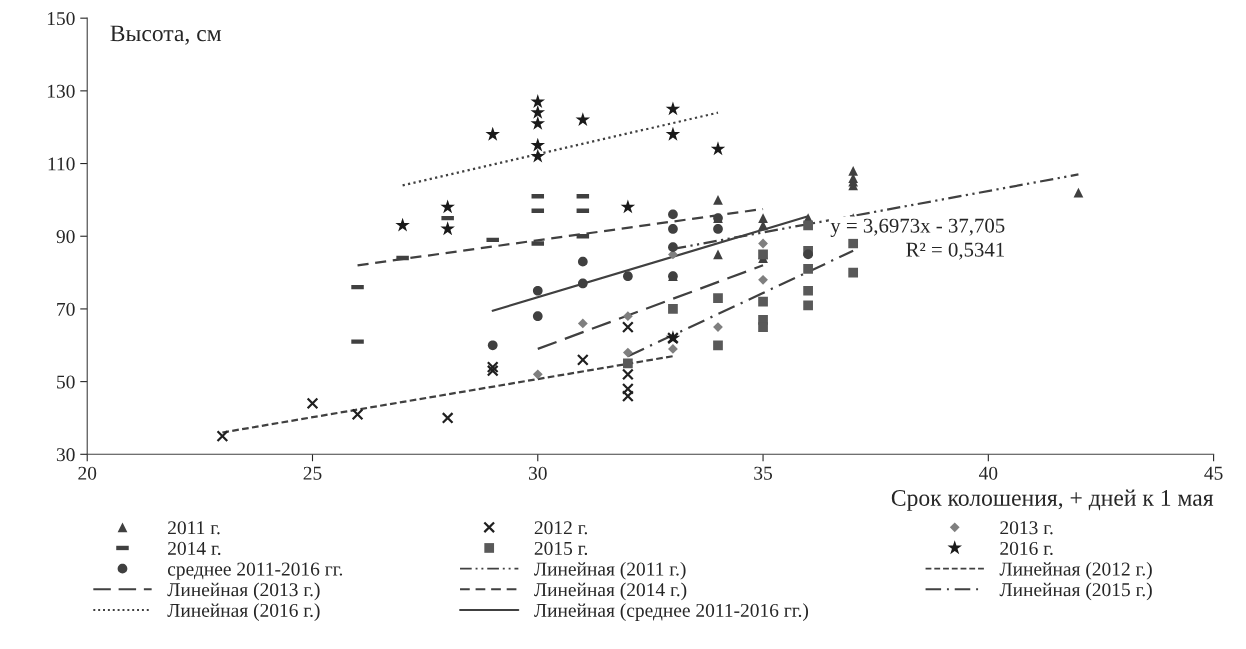  I want to click on y-tick-label: 30, so click(65, 455).